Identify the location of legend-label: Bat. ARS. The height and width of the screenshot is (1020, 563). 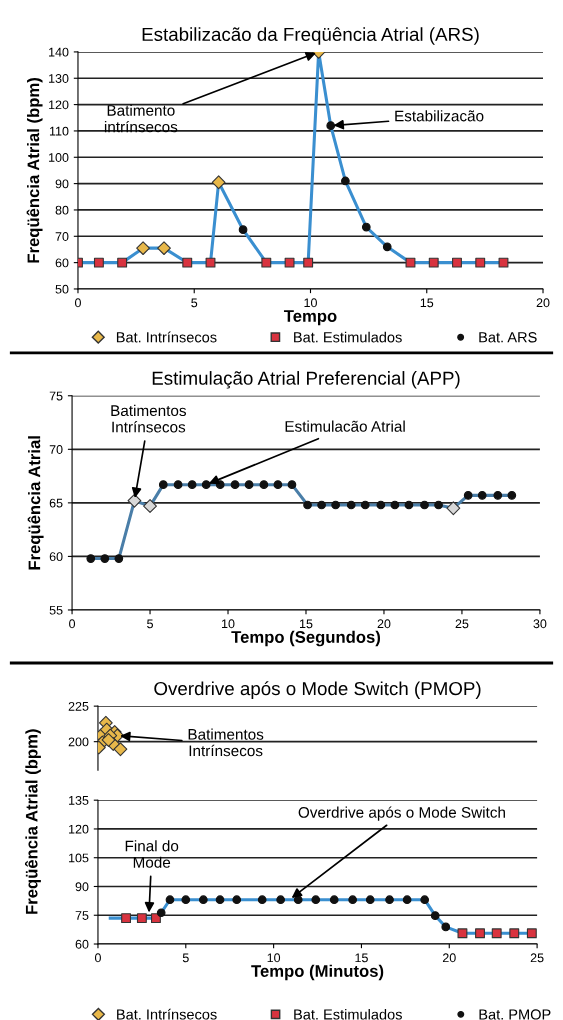
(508, 337).